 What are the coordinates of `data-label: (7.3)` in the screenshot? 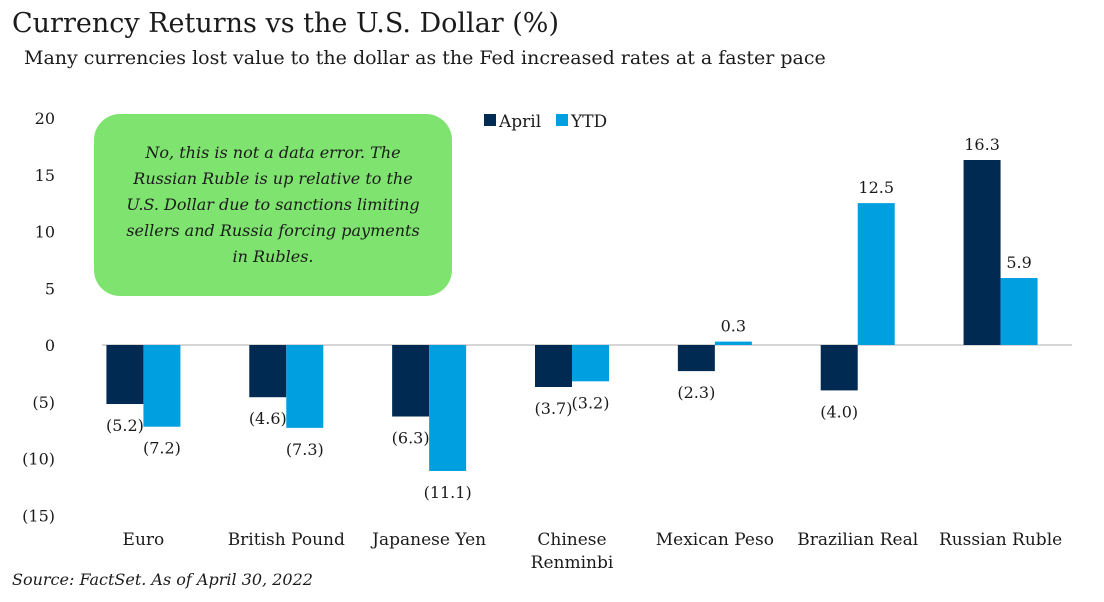 It's located at (305, 449).